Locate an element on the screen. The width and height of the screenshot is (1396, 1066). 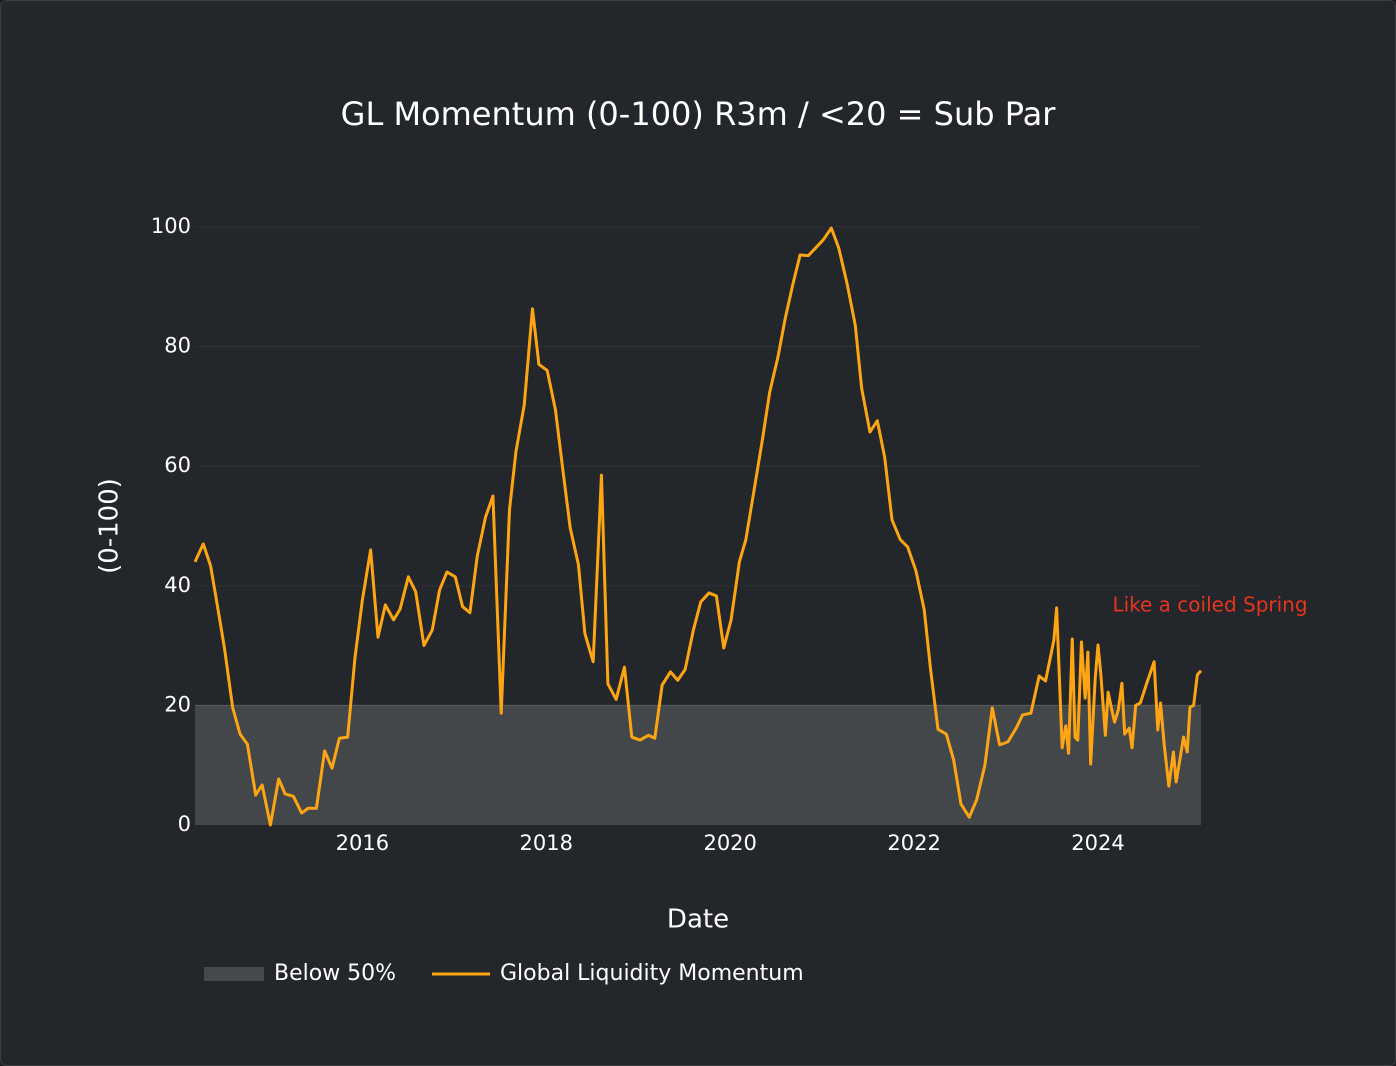
annotation: Like a coiled Spring is located at coordinates (1209, 605).